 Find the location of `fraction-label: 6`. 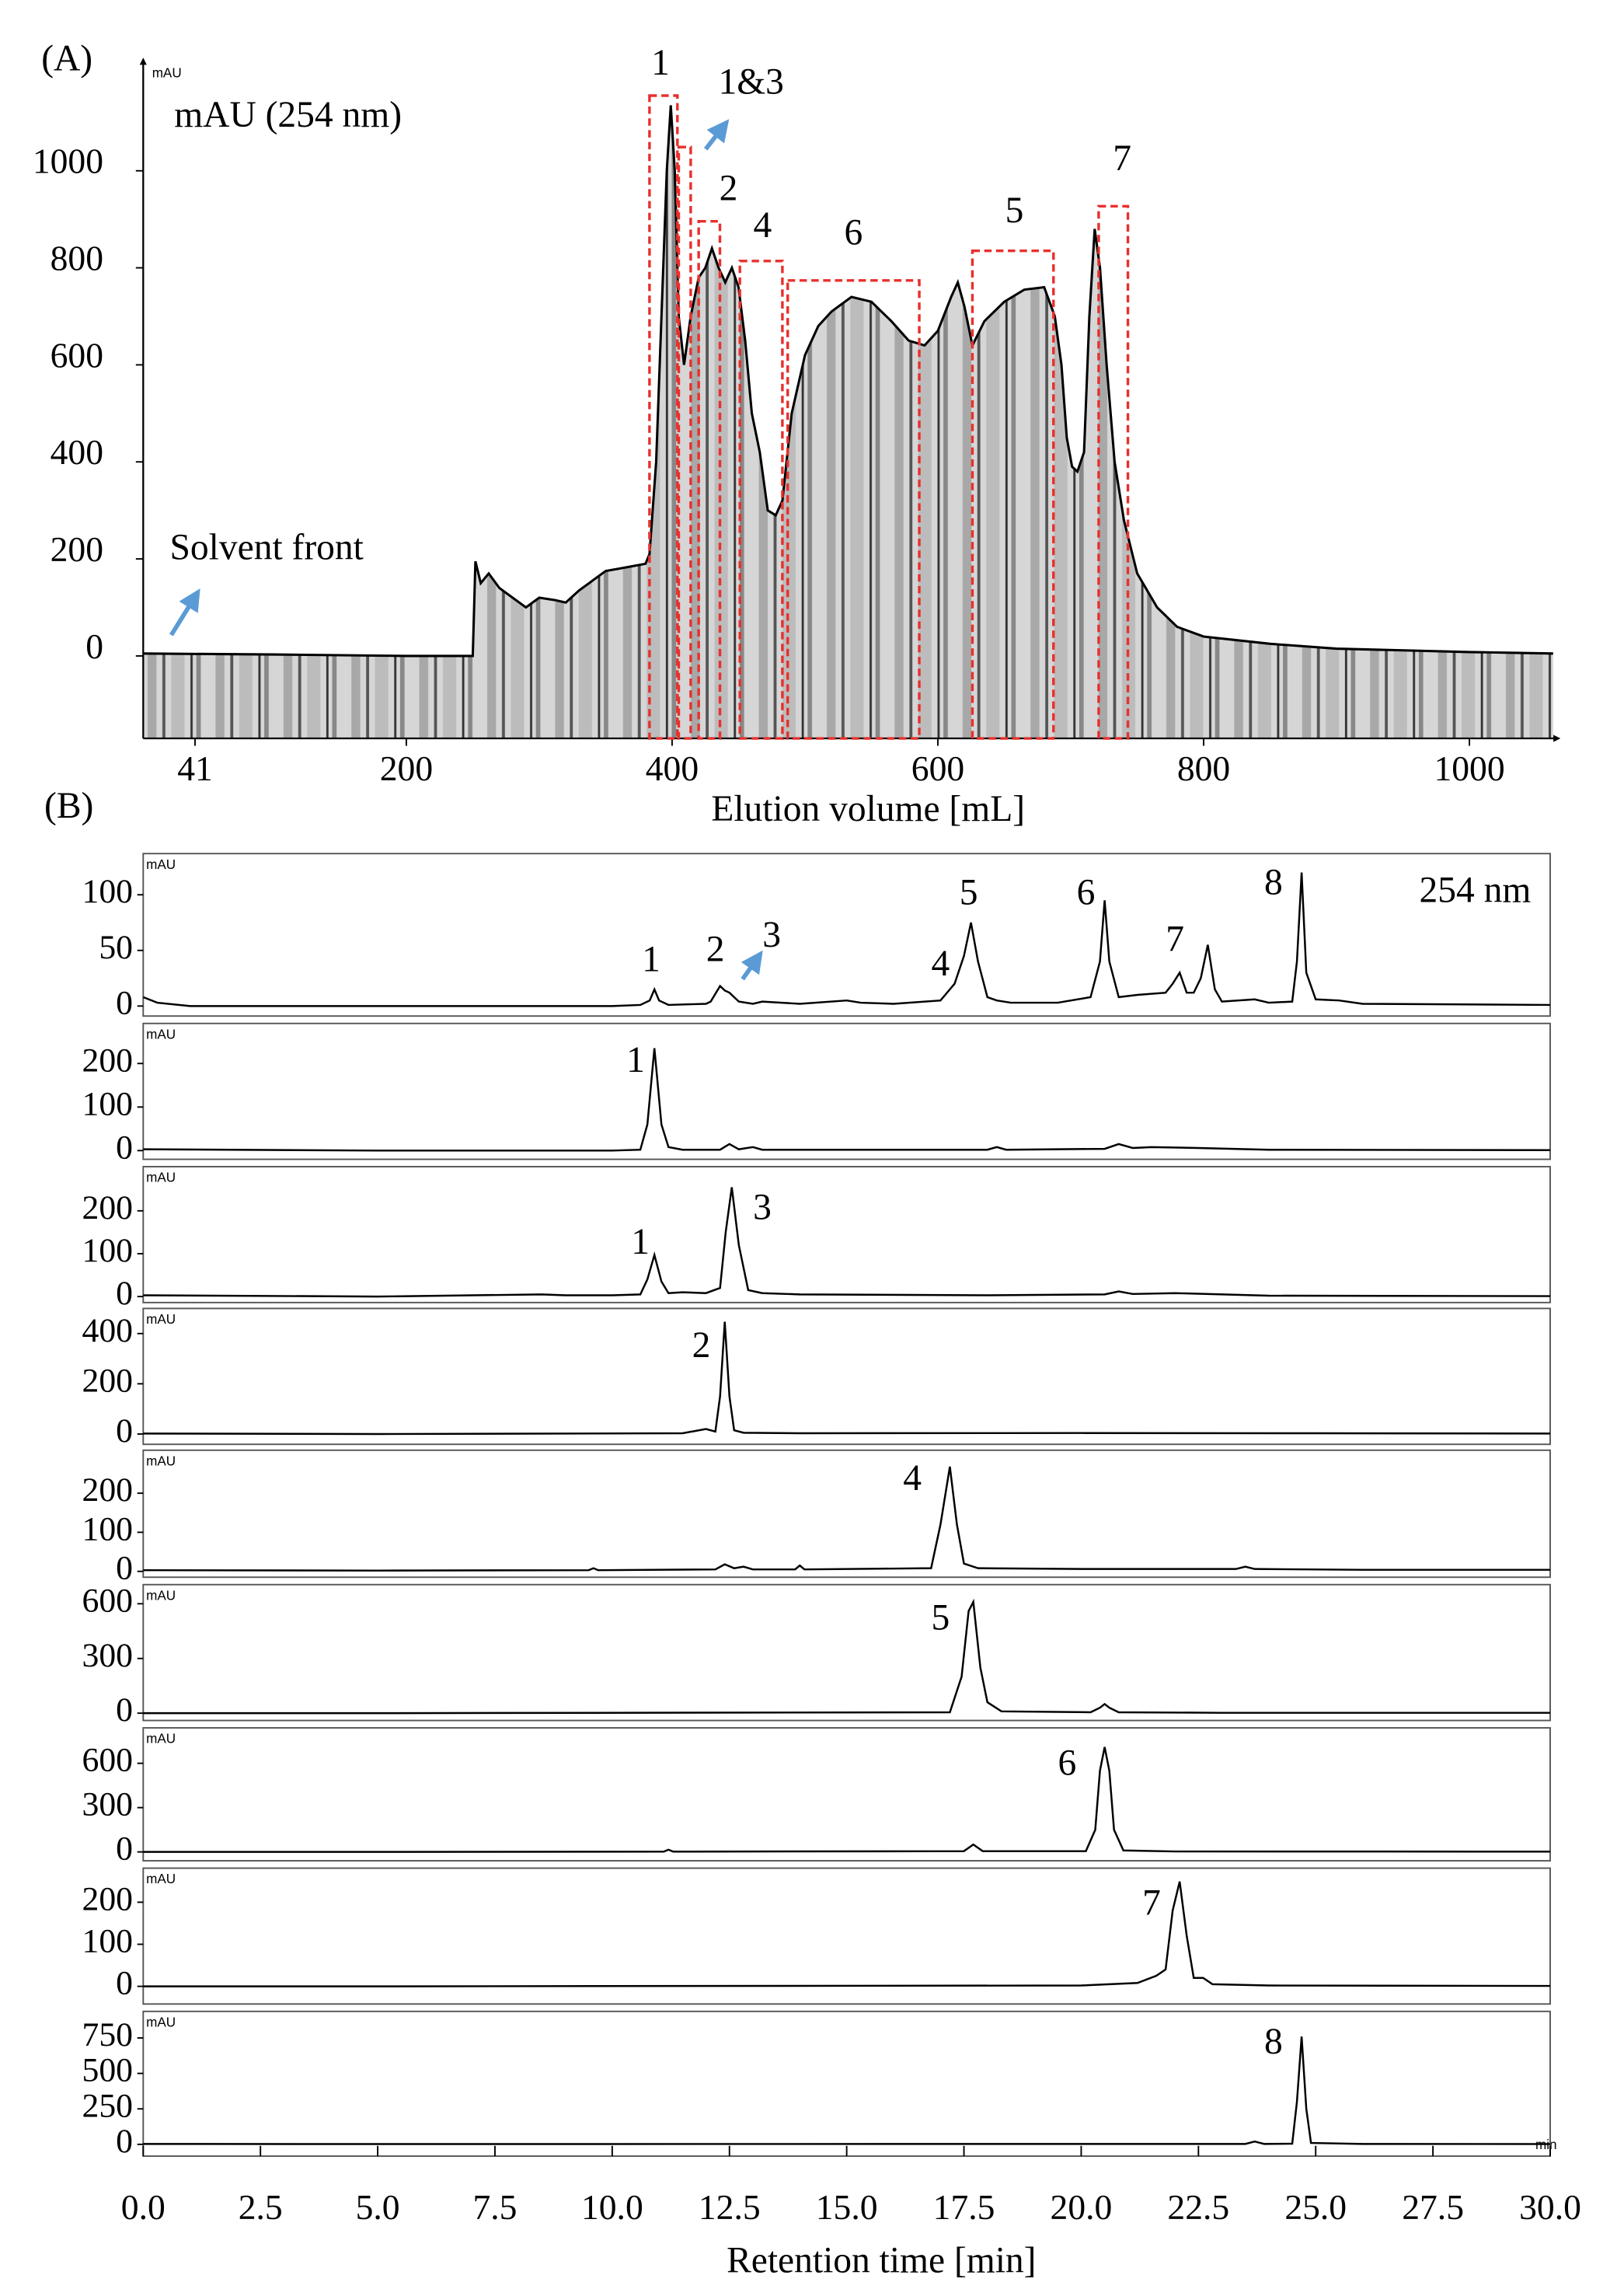

fraction-label: 6 is located at coordinates (854, 233).